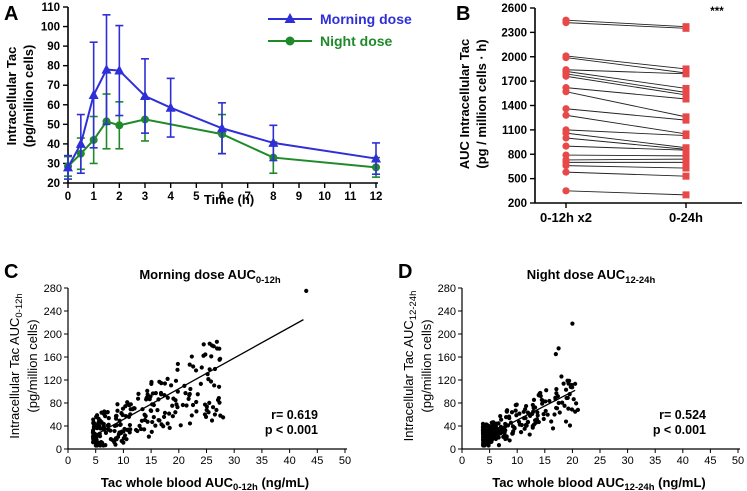 This screenshot has width=747, height=491. What do you see at coordinates (514, 131) in the screenshot?
I see `panel-b-ytick-label: 1100` at bounding box center [514, 131].